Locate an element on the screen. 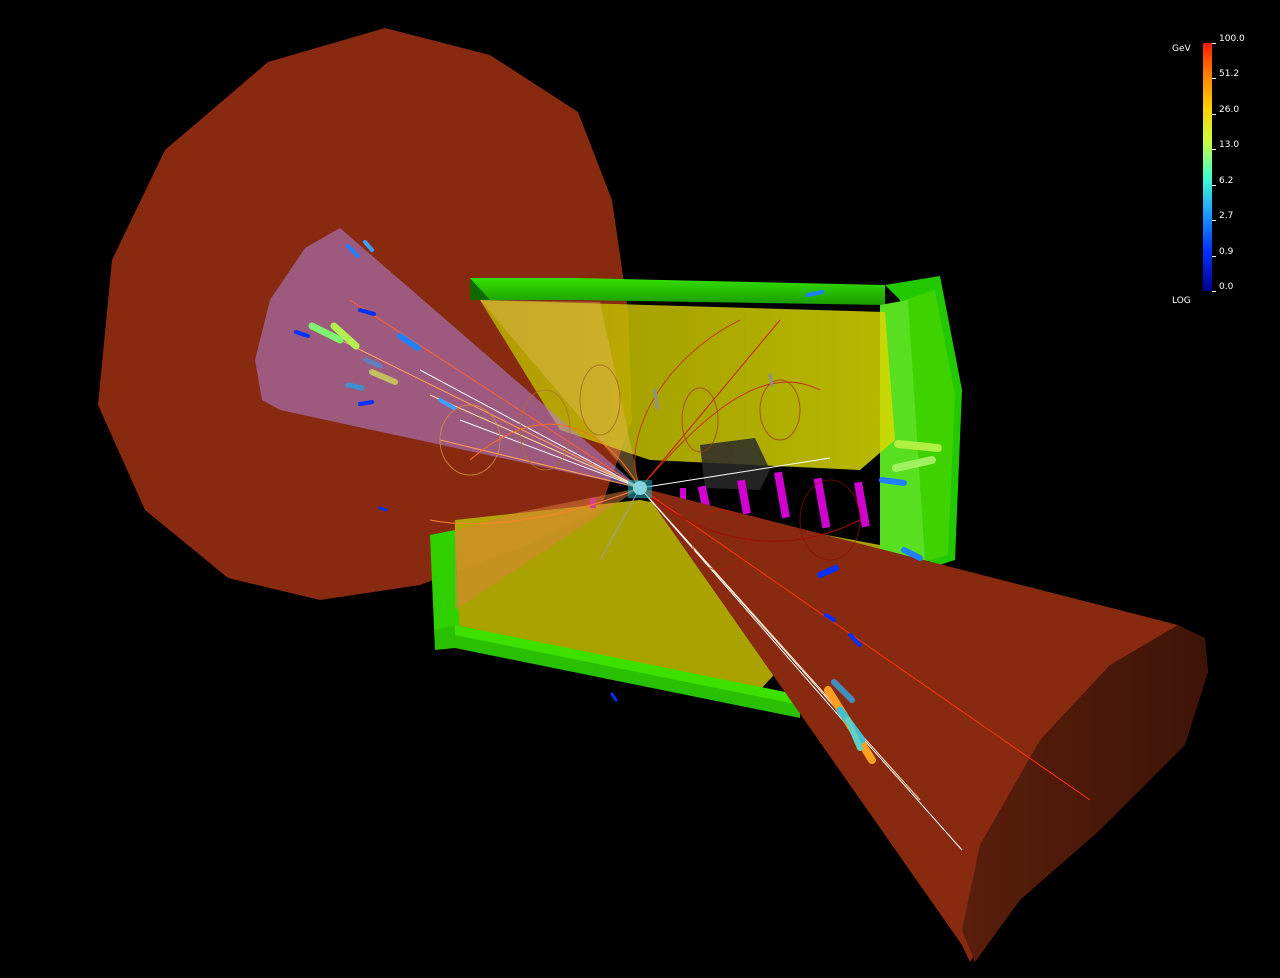  legend-unit-label: GeV is located at coordinates (1181, 49).